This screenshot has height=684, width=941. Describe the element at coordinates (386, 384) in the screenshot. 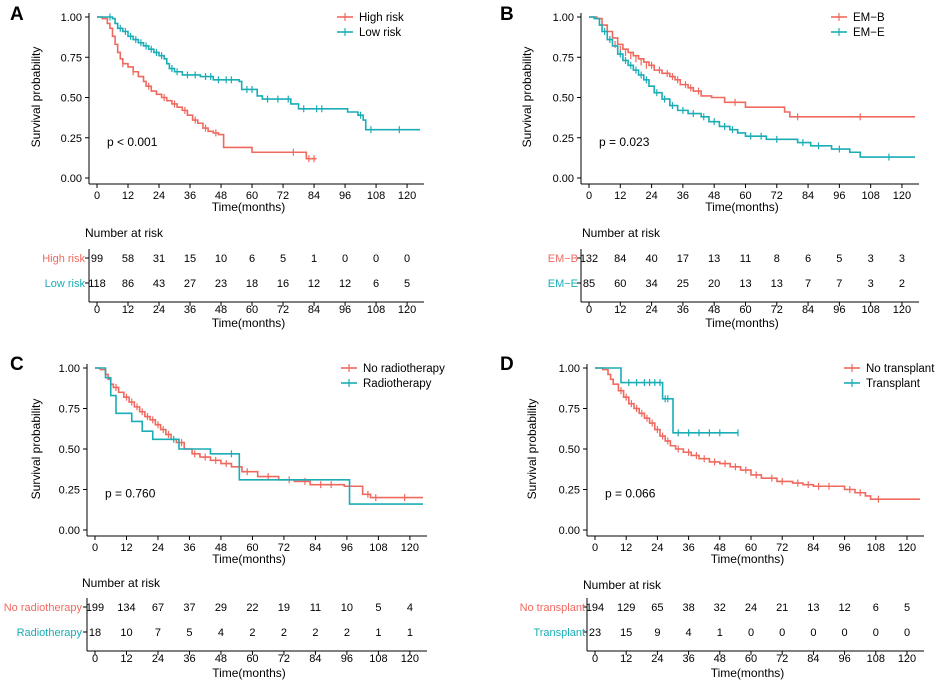

I see `legend-entry: Radiotherapy` at that location.